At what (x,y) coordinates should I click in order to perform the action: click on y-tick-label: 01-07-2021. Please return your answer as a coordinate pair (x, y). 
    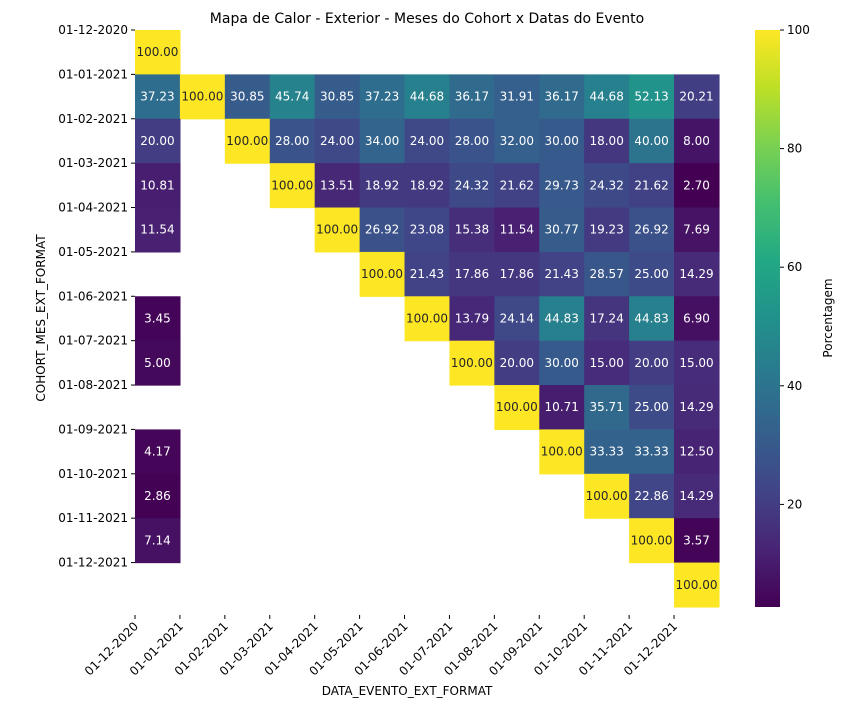
    Looking at the image, I should click on (93, 341).